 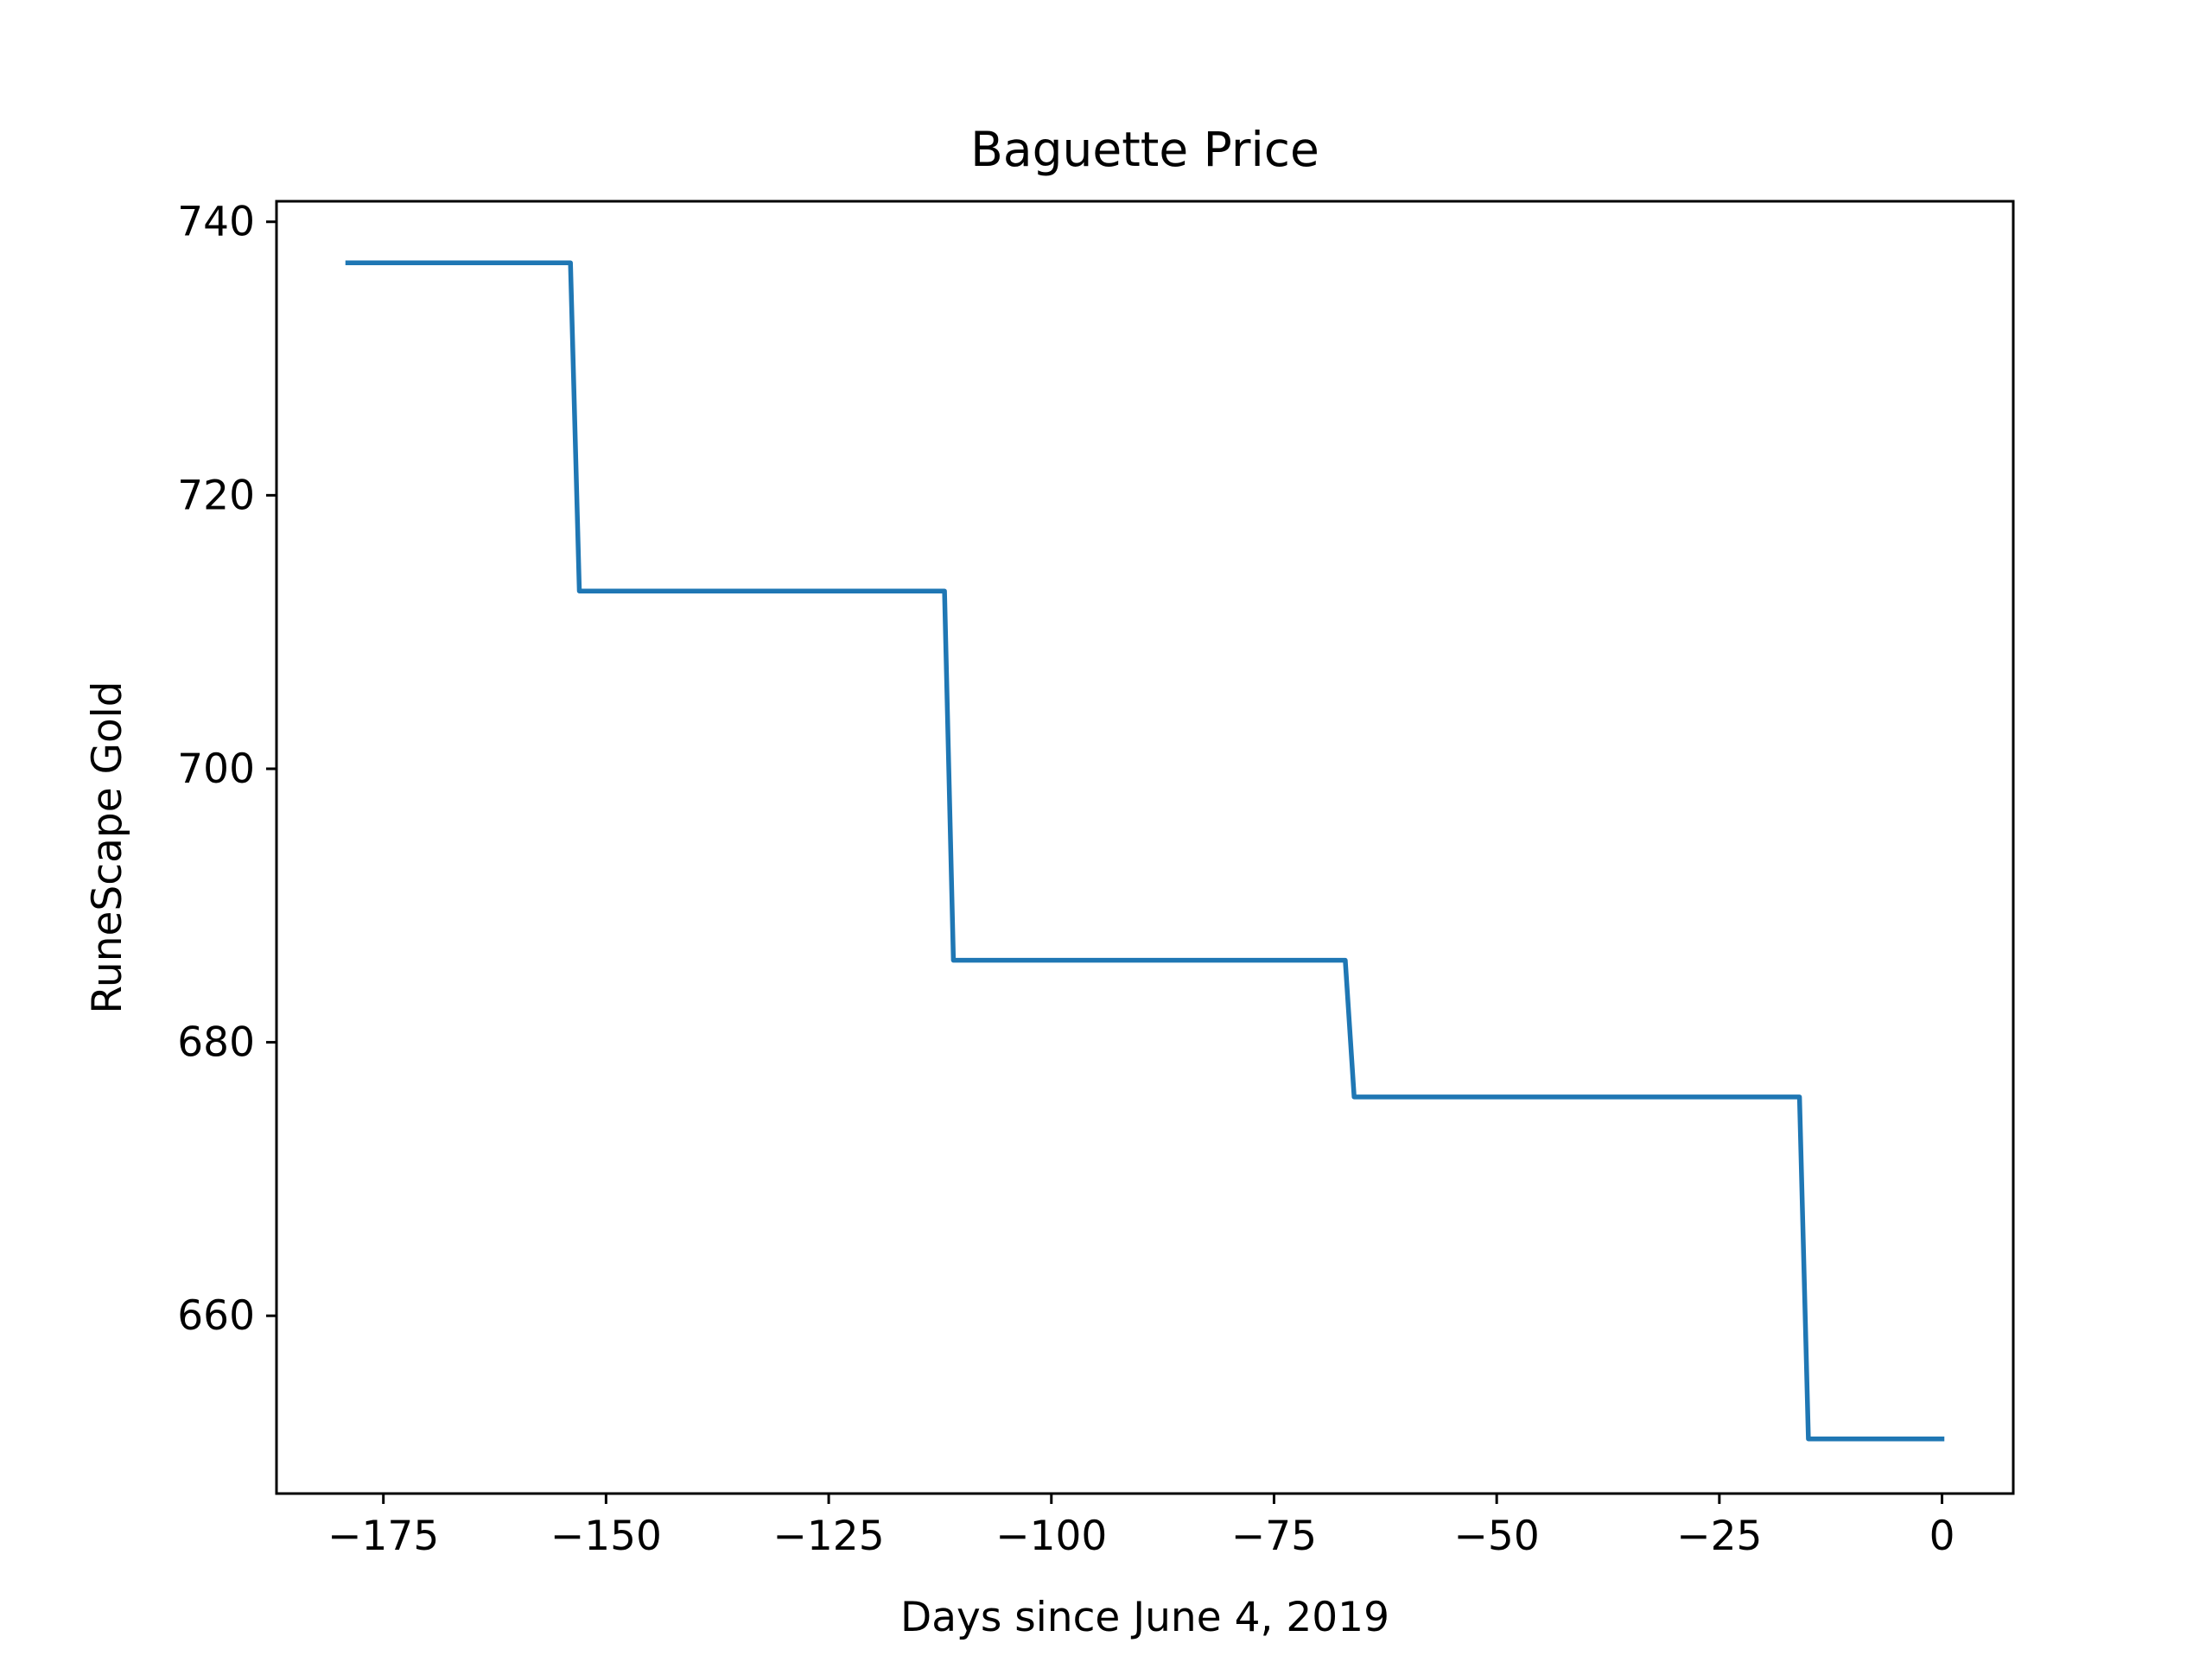 What do you see at coordinates (1144, 1617) in the screenshot?
I see `x-axis-label: Days since June 4, 2019` at bounding box center [1144, 1617].